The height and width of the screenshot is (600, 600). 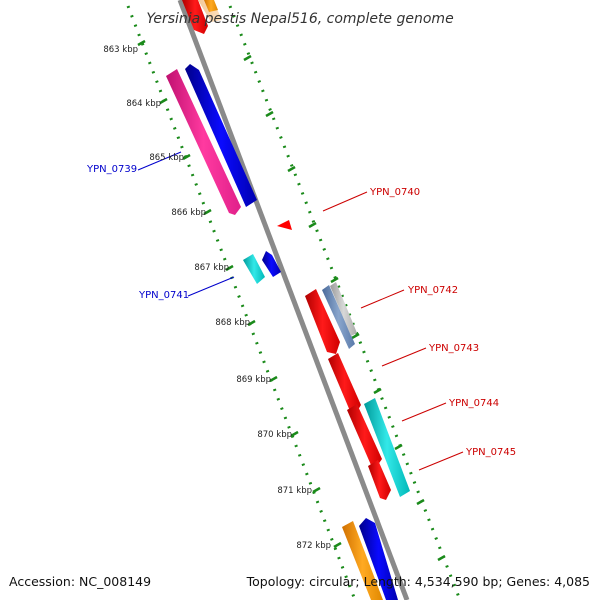 What do you see at coordinates (120, 50) in the screenshot?
I see `tick-label: 863 kbp` at bounding box center [120, 50].